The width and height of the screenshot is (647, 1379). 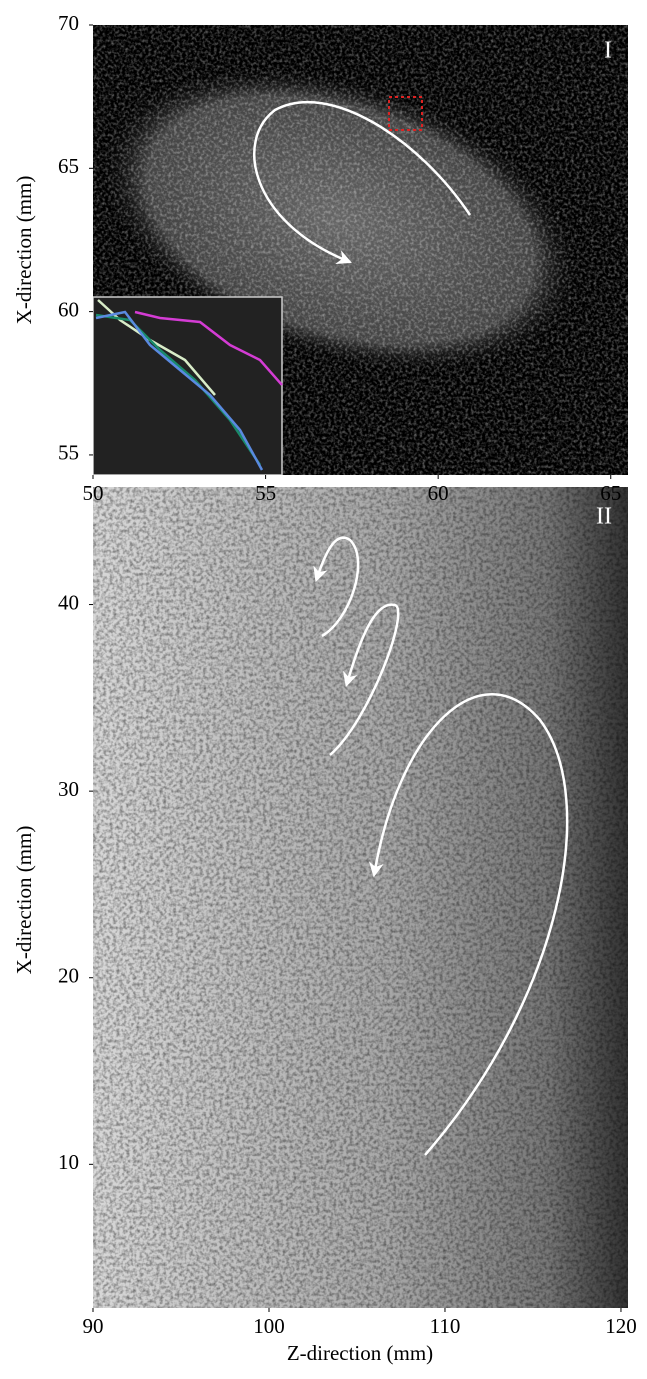 I want to click on x-axis-label: Z-direction (mm), so click(x=360, y=1353).